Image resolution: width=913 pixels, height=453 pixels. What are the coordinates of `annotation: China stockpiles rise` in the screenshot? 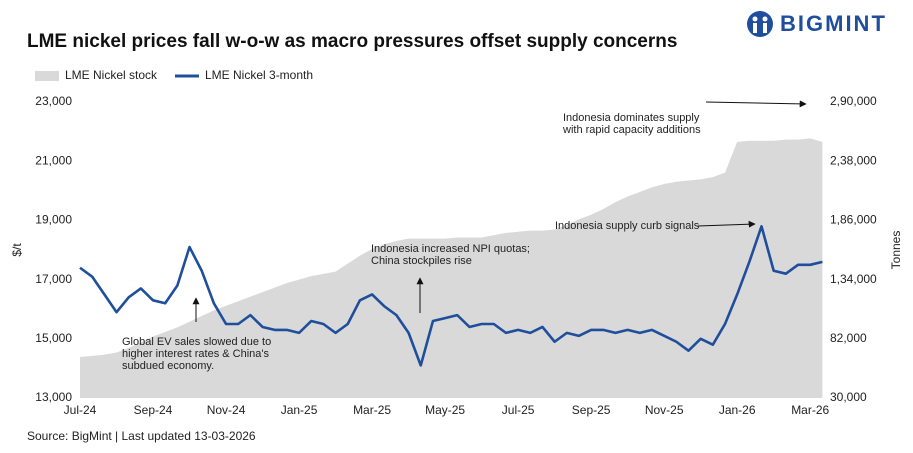 It's located at (421, 261).